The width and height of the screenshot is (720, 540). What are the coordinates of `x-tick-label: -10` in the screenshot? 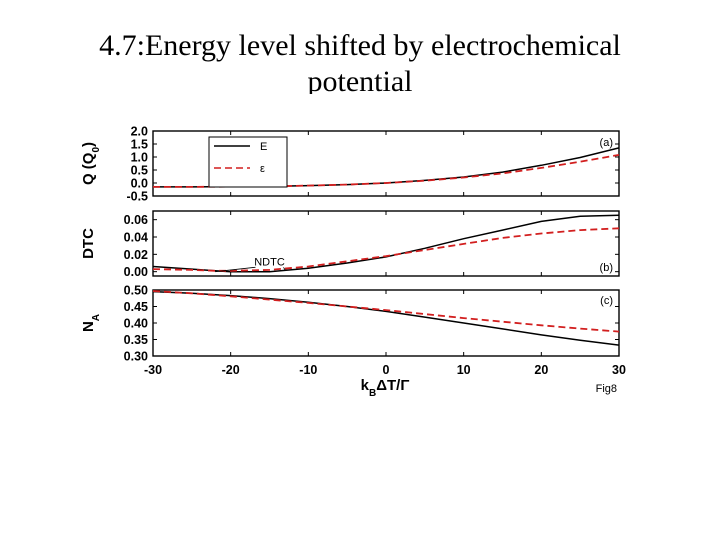 It's located at (308, 370).